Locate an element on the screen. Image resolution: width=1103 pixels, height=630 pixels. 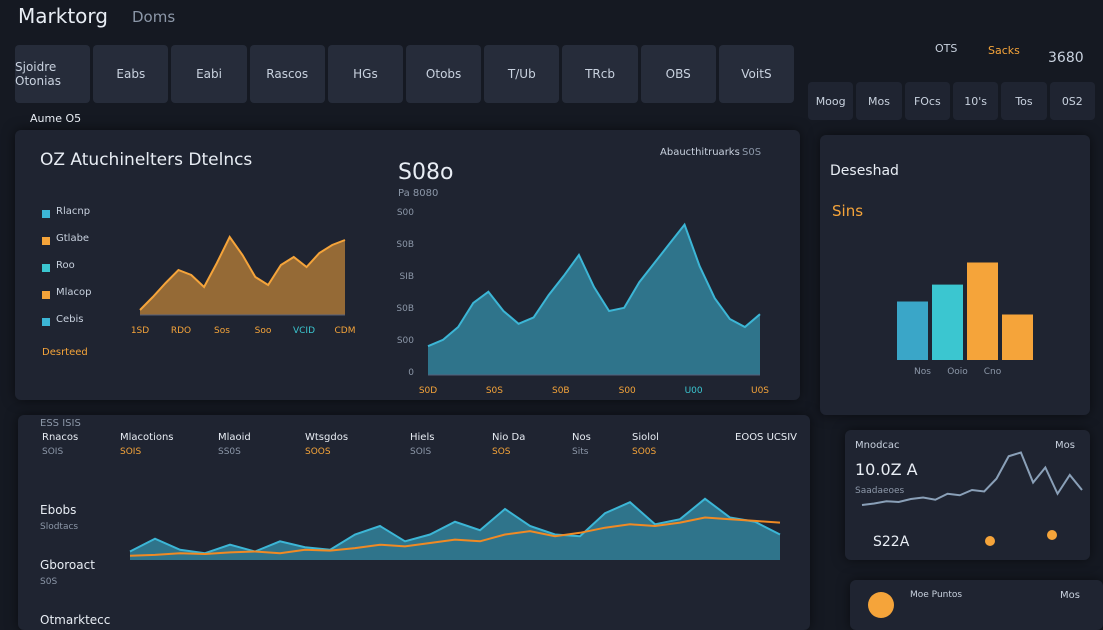
stat-label: Mlaoid is located at coordinates (234, 437).